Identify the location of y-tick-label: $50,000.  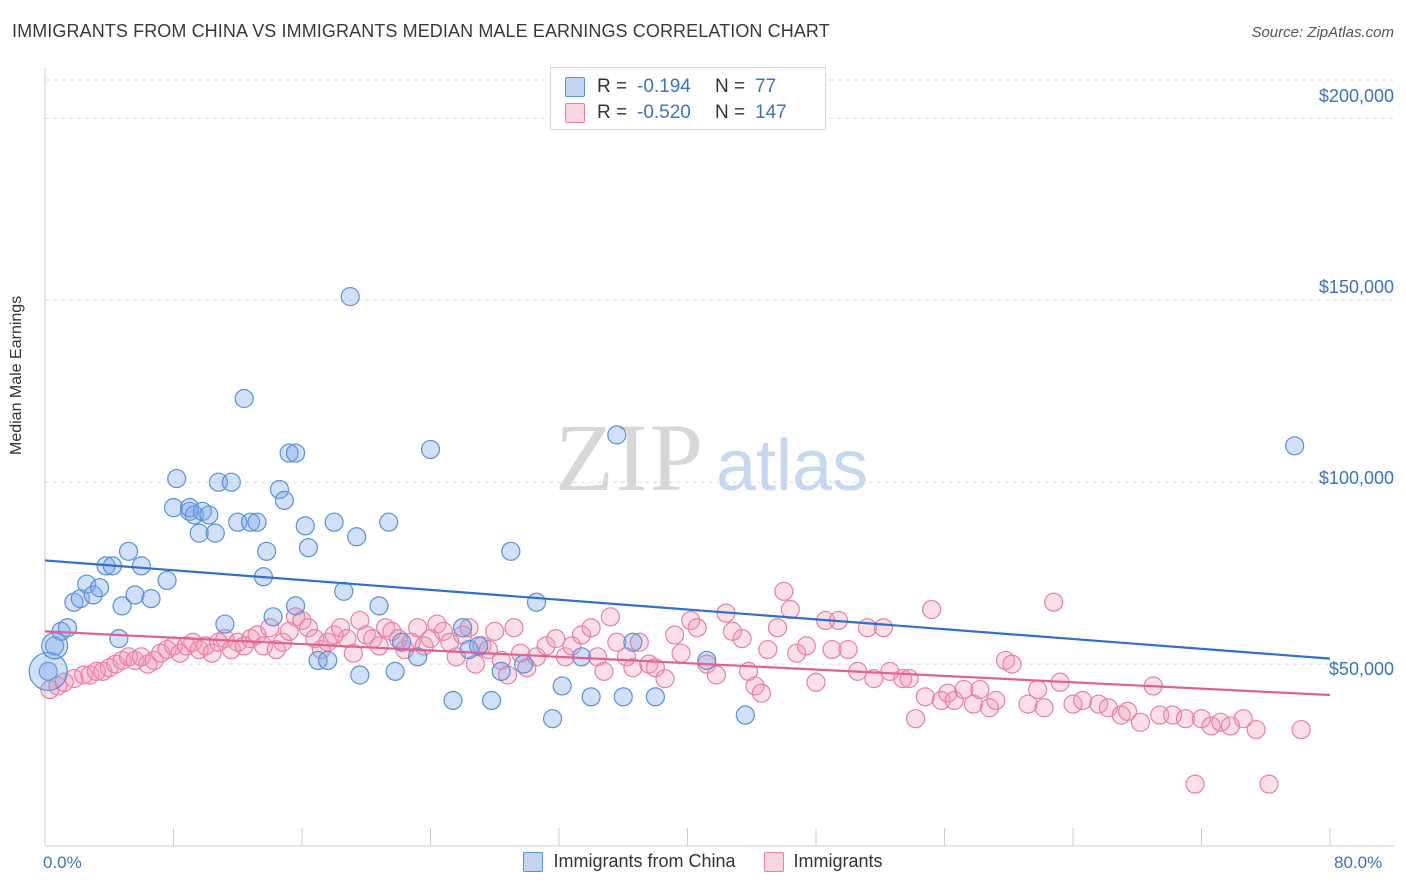
(1361, 669).